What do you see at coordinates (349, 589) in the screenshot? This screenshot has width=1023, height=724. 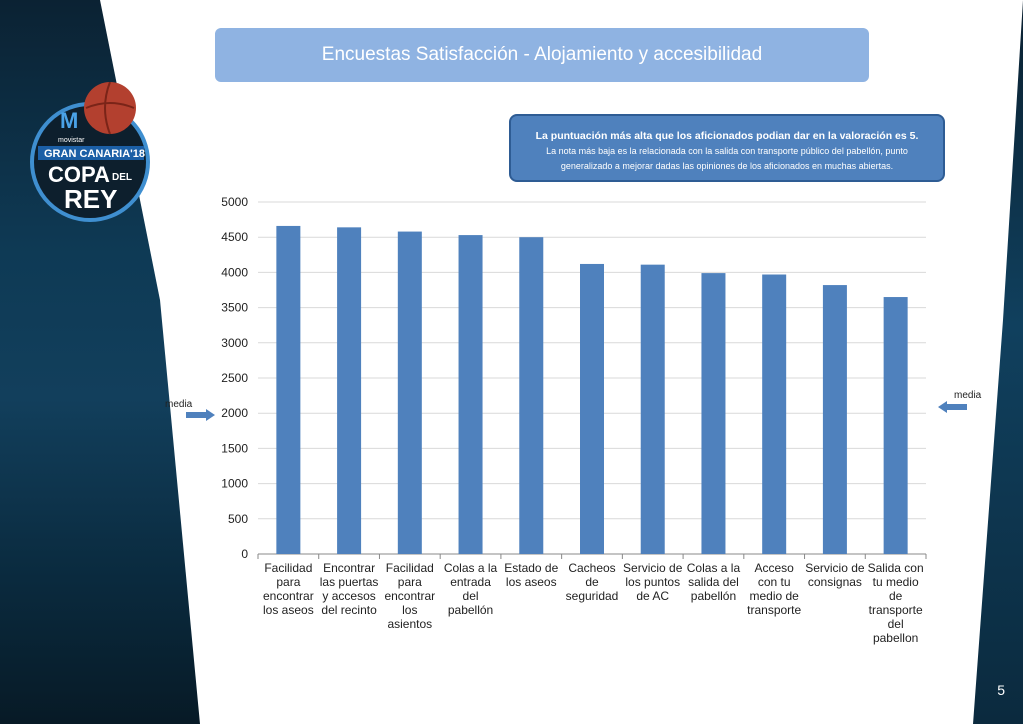 I see `x-tick-label: Encontrar las puertas y accesos del recinto` at bounding box center [349, 589].